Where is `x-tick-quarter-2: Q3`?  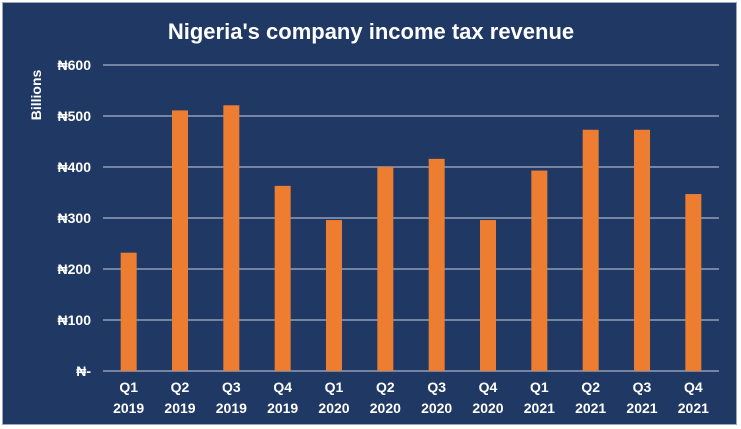 x-tick-quarter-2: Q3 is located at coordinates (231, 387).